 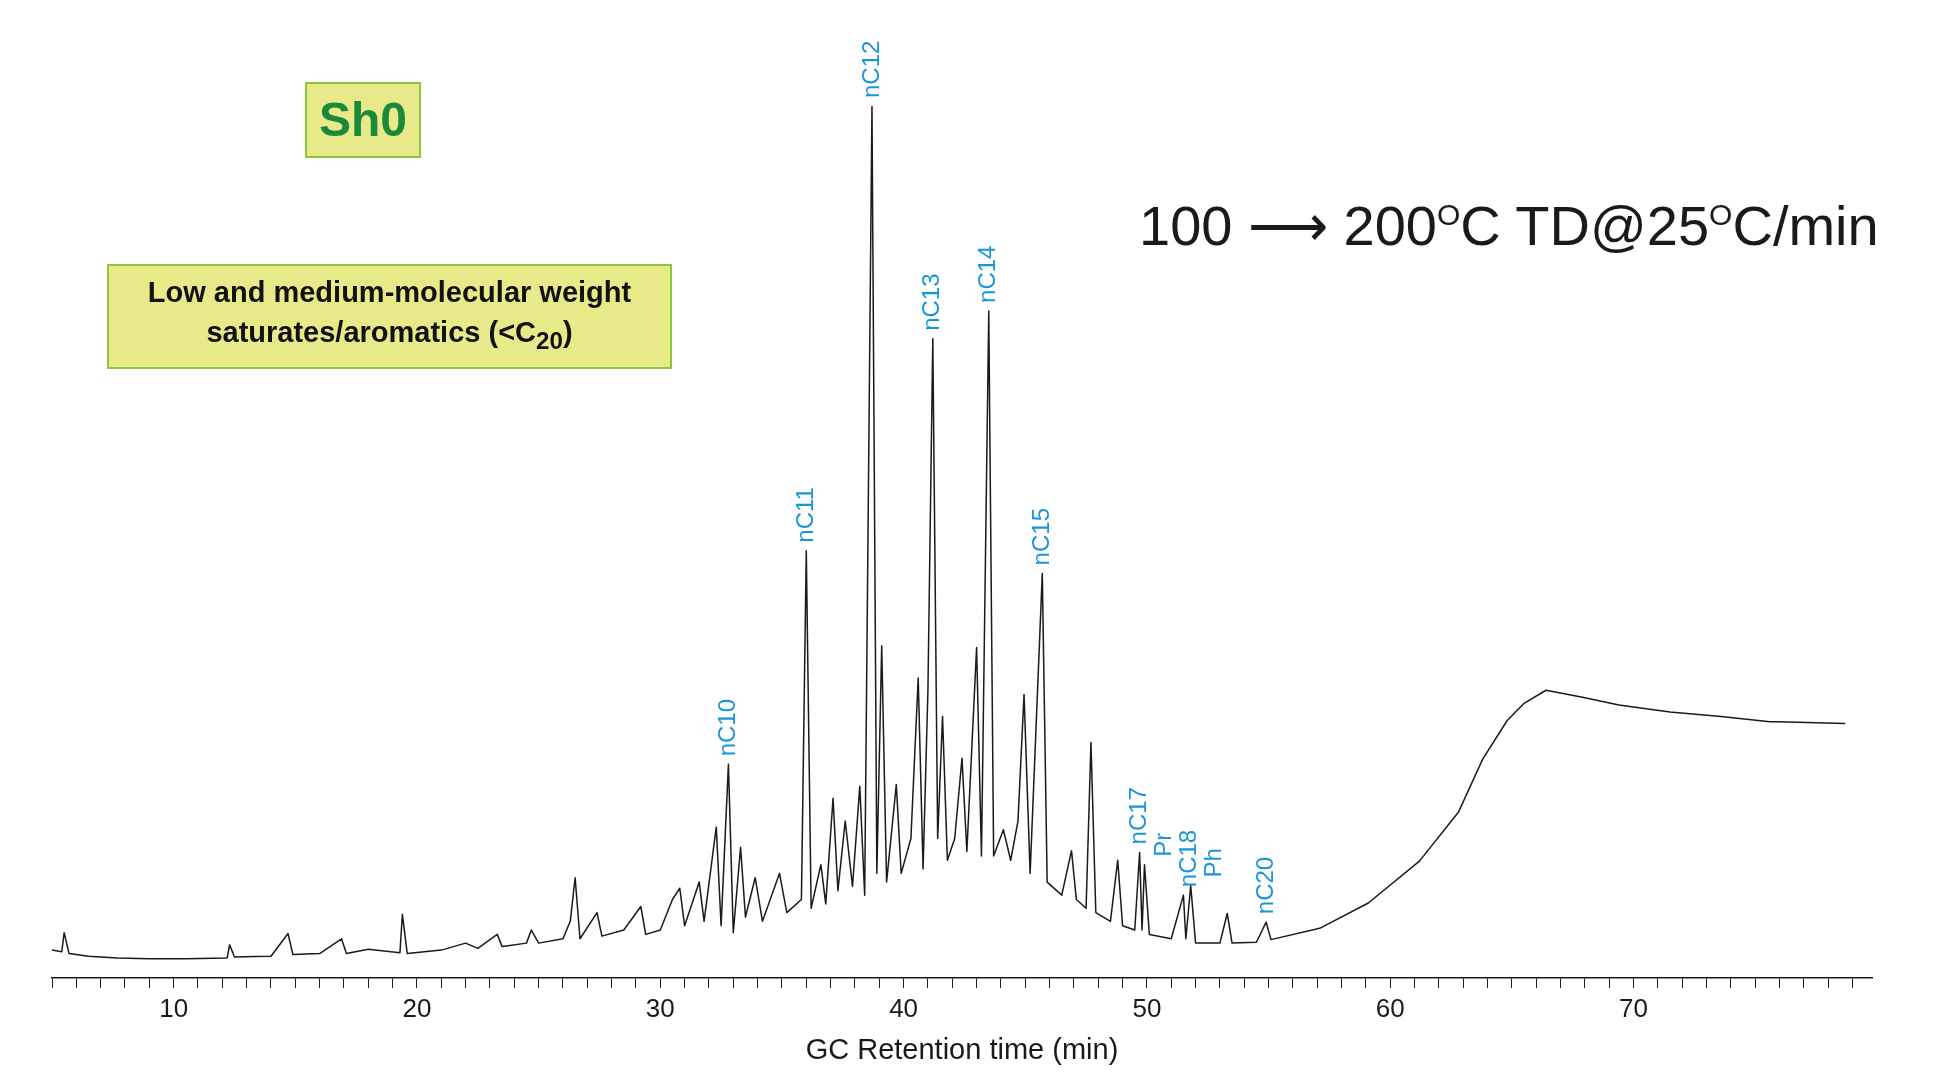 What do you see at coordinates (1188, 858) in the screenshot?
I see `annotation: nC18` at bounding box center [1188, 858].